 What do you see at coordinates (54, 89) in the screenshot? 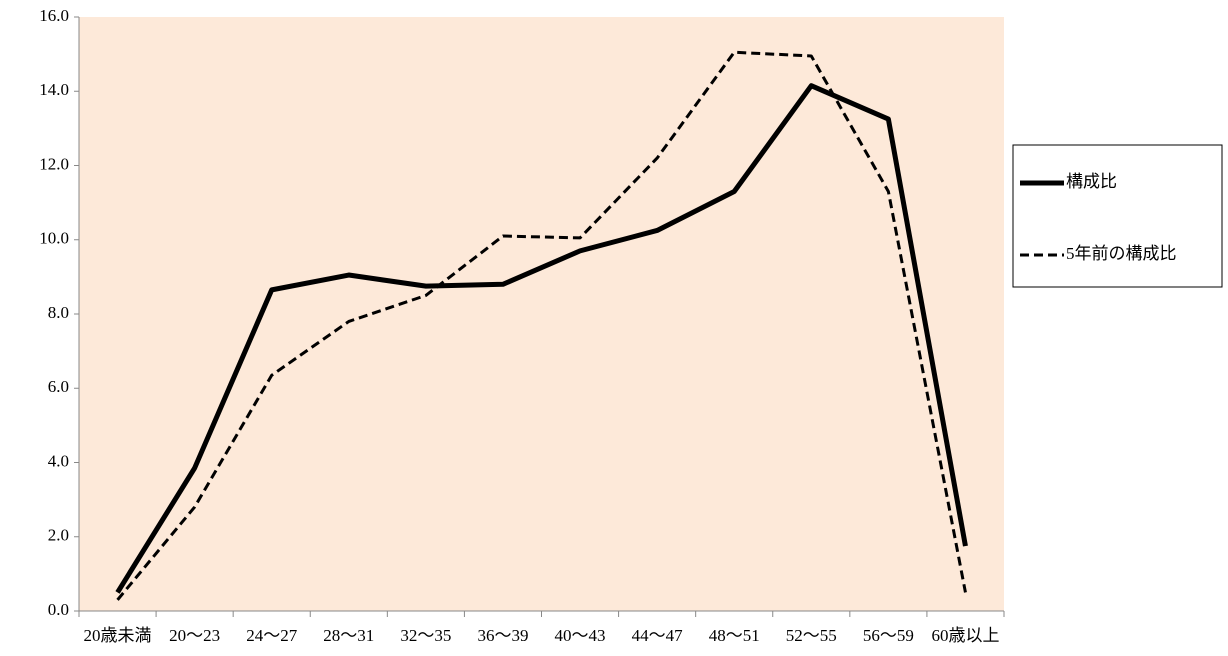
I see `y-tick-label: 14.0` at bounding box center [54, 89].